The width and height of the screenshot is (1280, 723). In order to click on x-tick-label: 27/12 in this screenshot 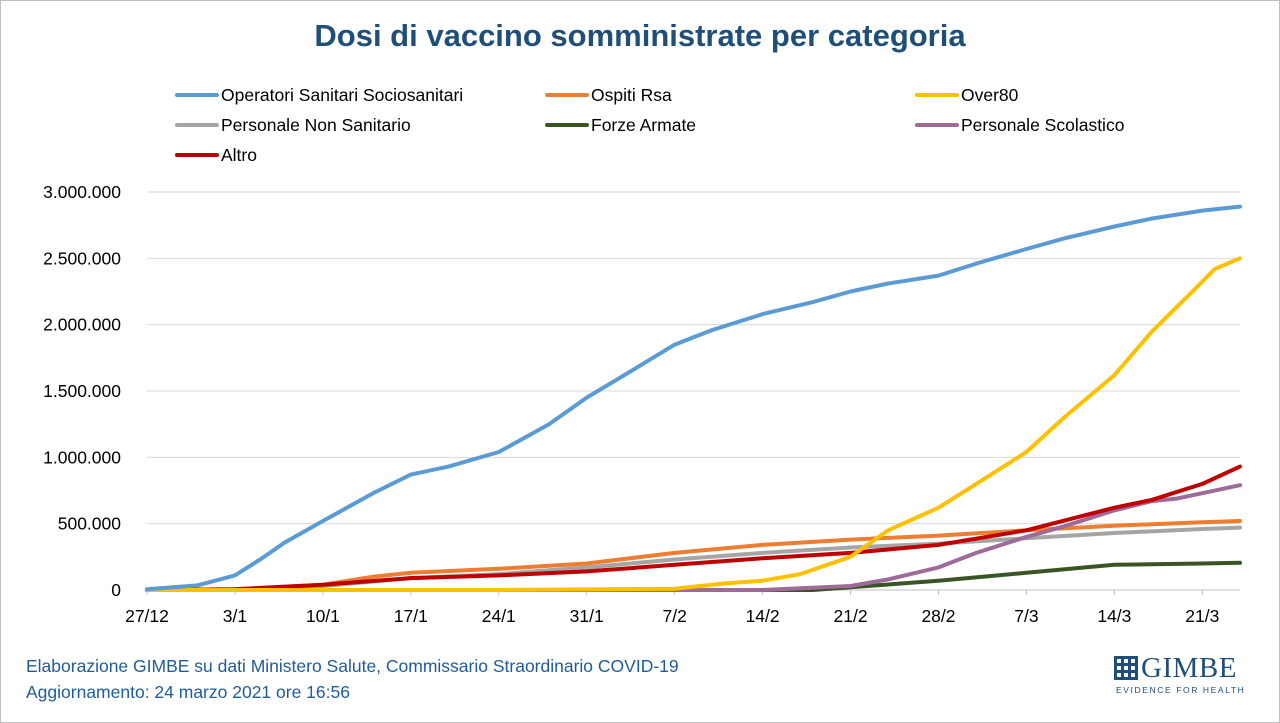, I will do `click(147, 616)`.